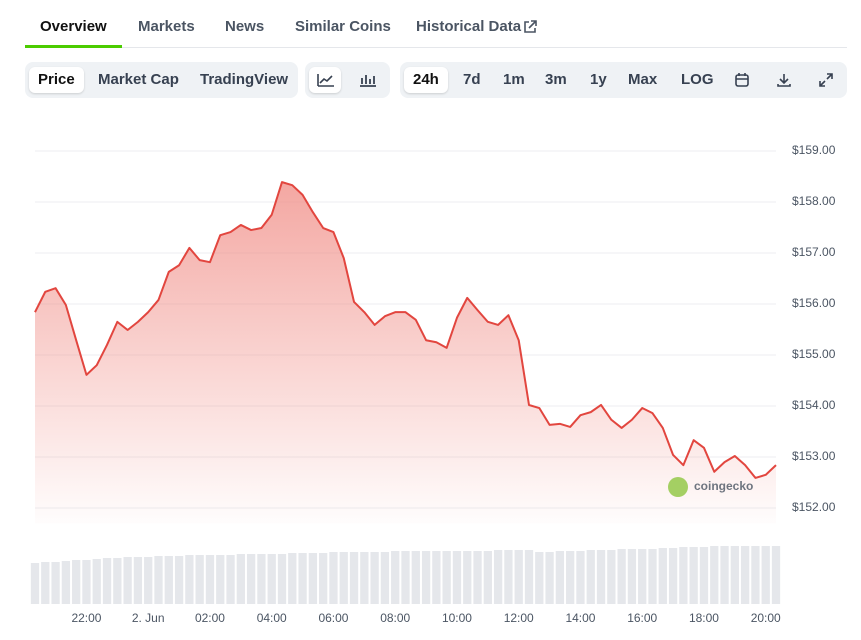 The image size is (861, 640). I want to click on tab: Historical Data, so click(469, 26).